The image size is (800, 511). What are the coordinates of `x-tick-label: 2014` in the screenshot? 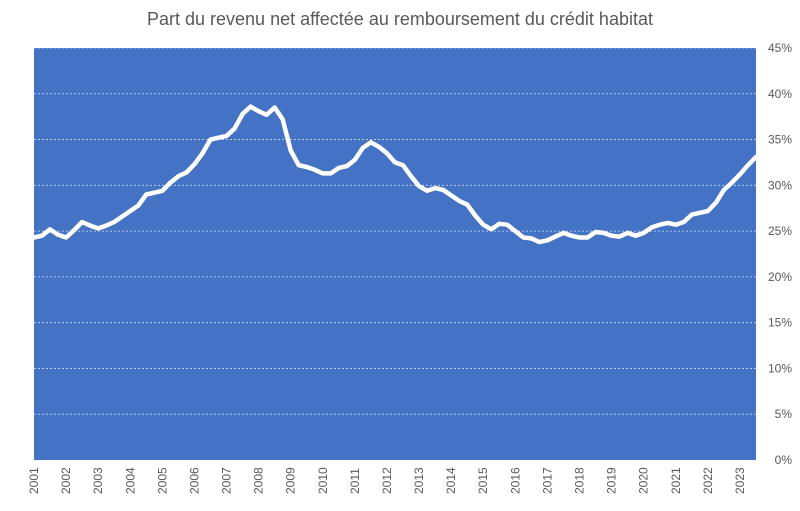 It's located at (451, 480).